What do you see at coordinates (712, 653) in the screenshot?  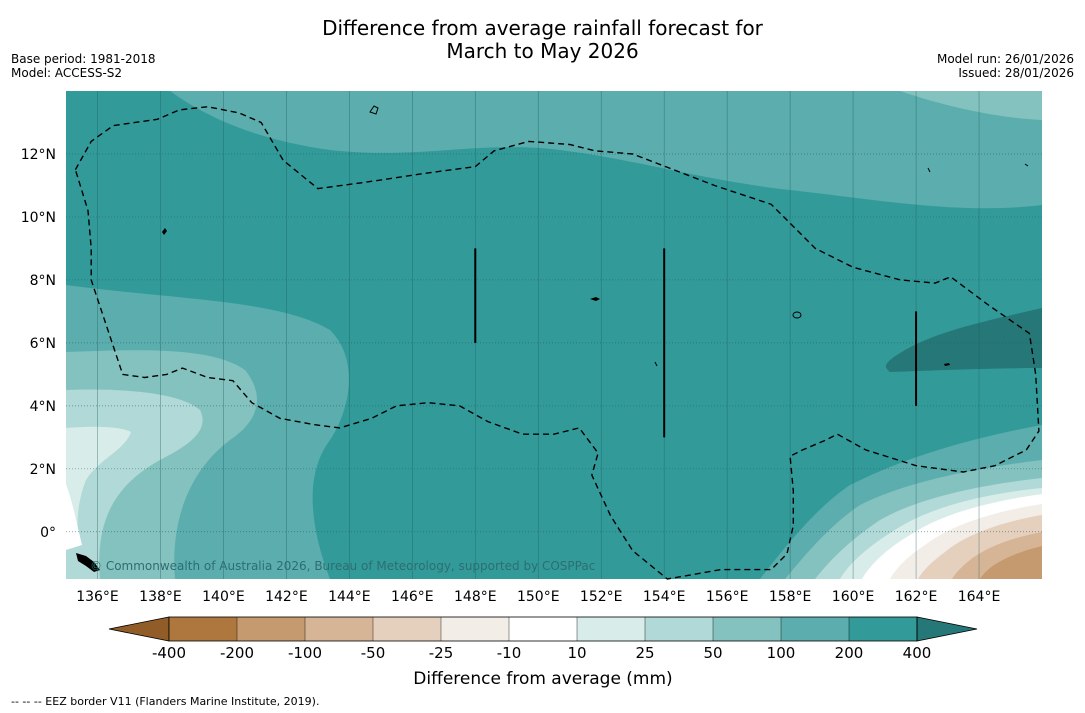 I see `colorbar-tick-label: 50` at bounding box center [712, 653].